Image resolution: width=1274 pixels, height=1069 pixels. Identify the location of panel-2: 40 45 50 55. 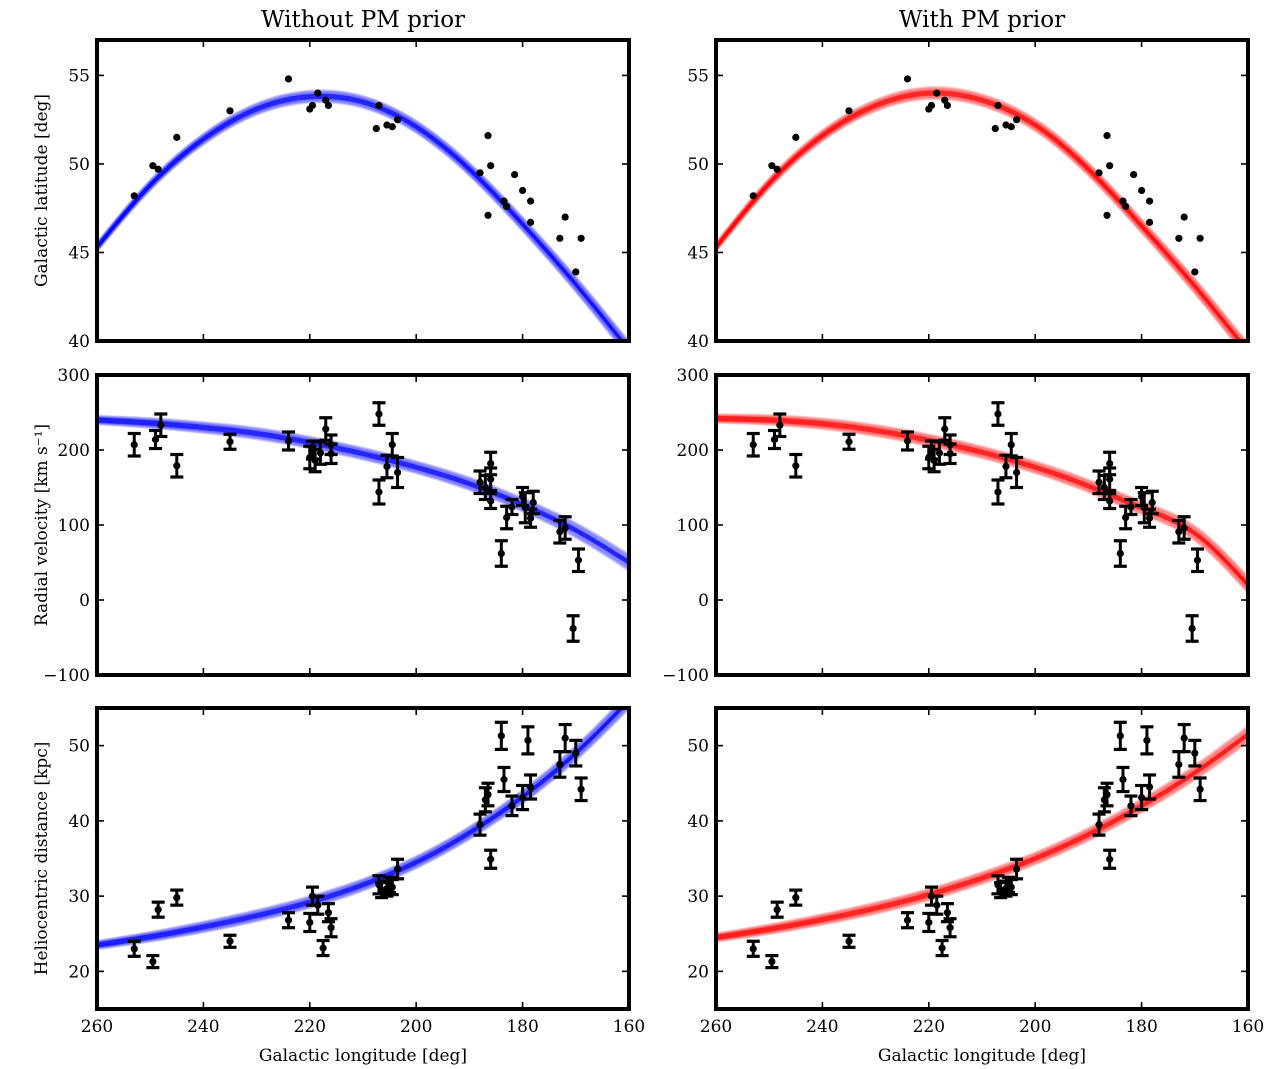
(968, 195).